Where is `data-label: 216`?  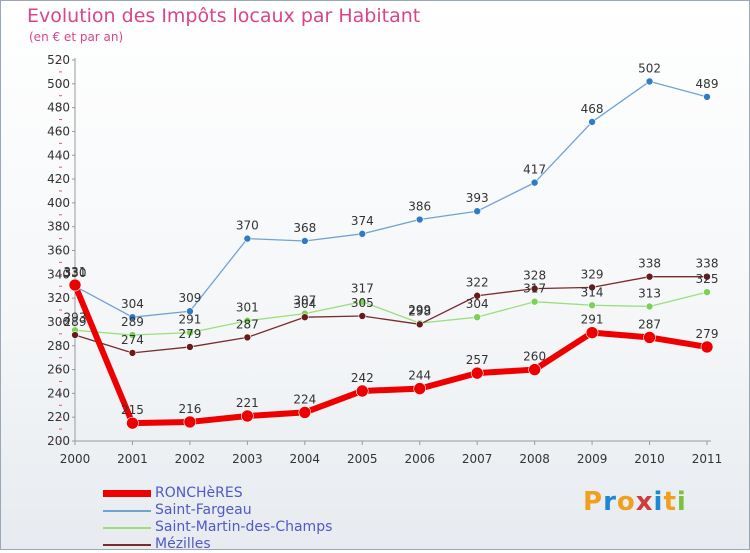
data-label: 216 is located at coordinates (189, 409).